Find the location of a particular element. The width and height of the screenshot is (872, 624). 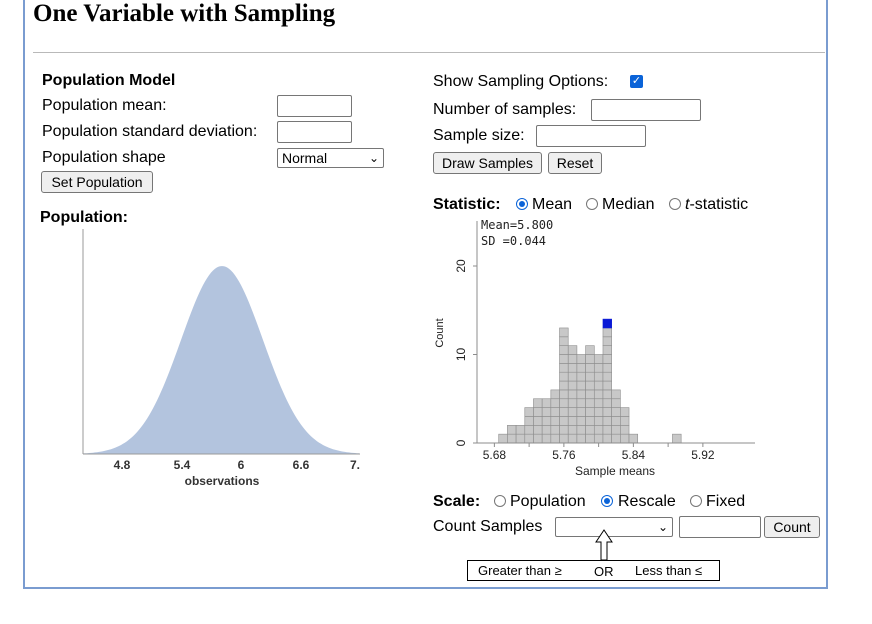

population-x-tick: 5.4 is located at coordinates (182, 465).